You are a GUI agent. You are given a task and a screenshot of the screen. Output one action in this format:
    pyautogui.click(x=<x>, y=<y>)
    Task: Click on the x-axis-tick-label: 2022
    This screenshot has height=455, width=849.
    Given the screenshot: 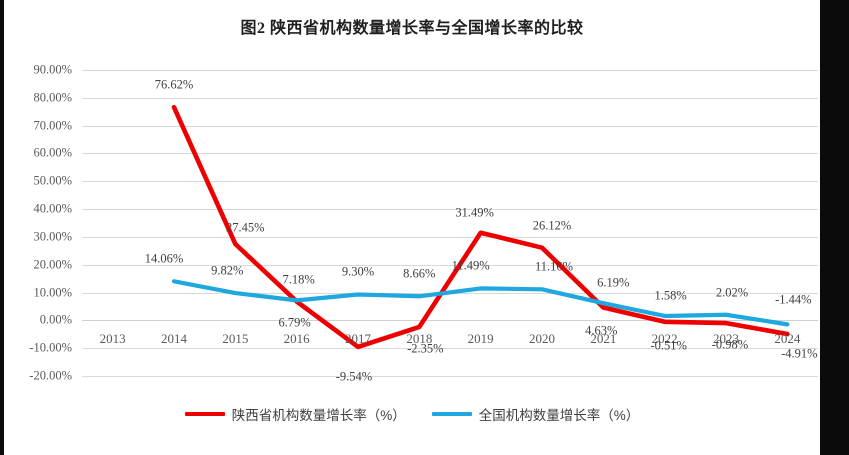 What is the action you would take?
    pyautogui.click(x=664, y=338)
    